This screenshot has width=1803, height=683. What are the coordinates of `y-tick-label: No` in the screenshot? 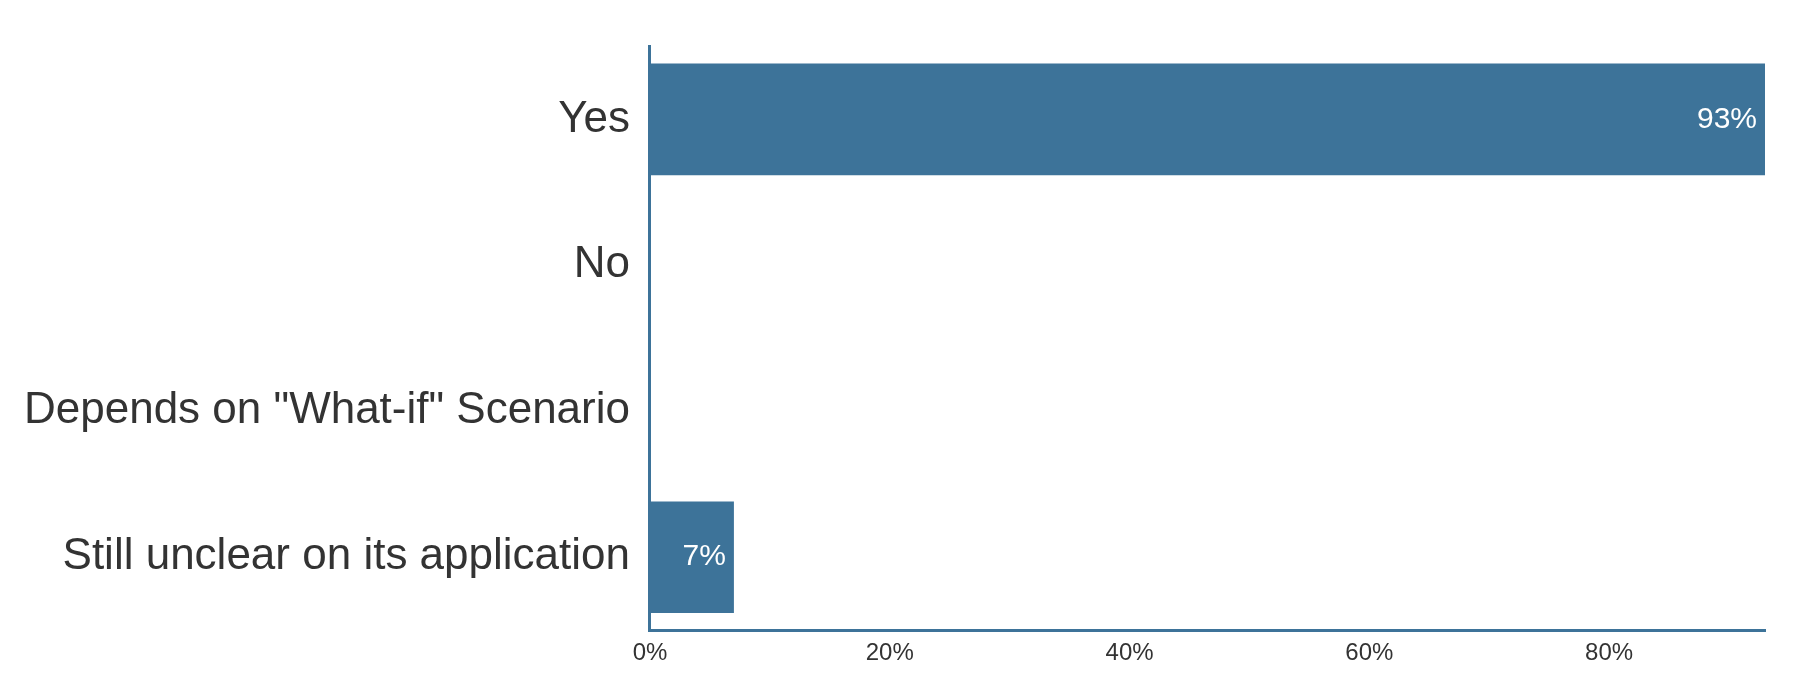 It's located at (601, 262).